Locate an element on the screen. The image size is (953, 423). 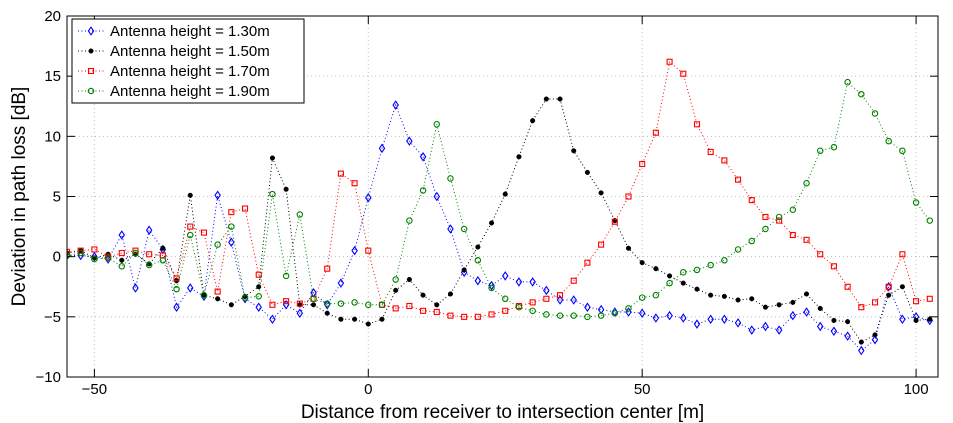
legend-item: Antenna height = 1.90m is located at coordinates (174, 91).